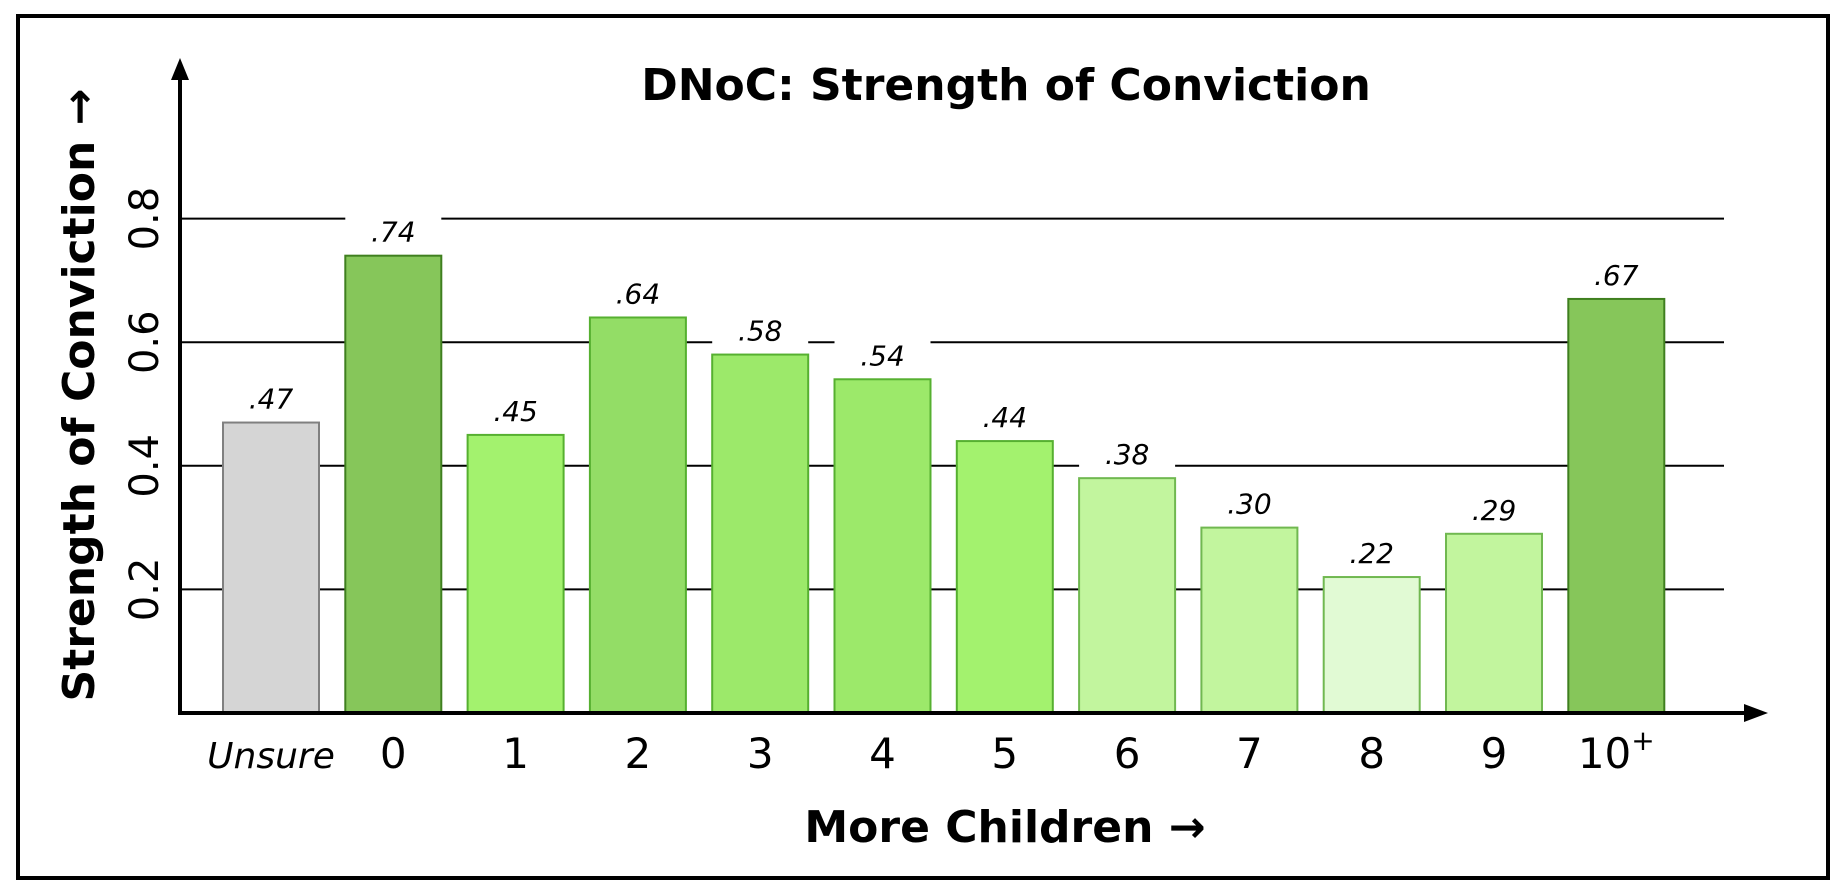 The image size is (1846, 894). What do you see at coordinates (145, 404) in the screenshot?
I see `y-tick-labels: 0.2 0.4 0.6 0.8` at bounding box center [145, 404].